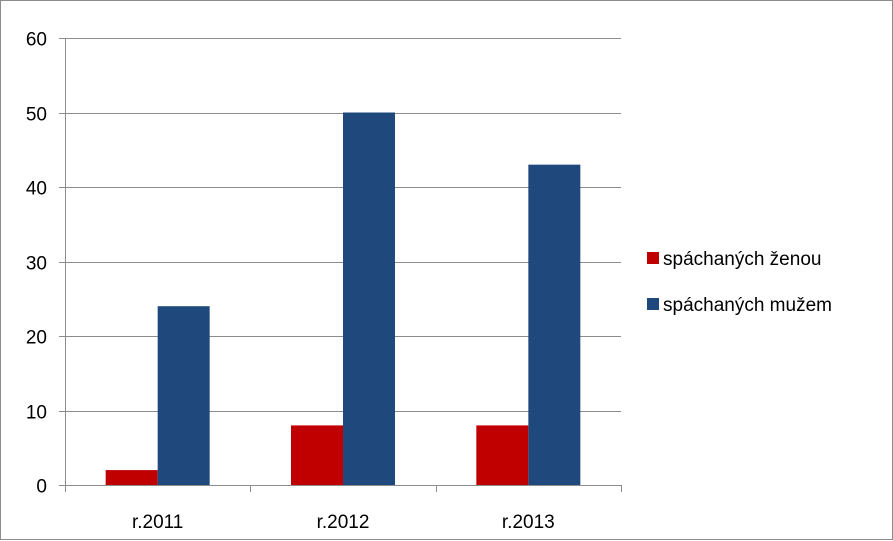  Describe the element at coordinates (747, 305) in the screenshot. I see `legend-label: spáchaných mužem` at that location.